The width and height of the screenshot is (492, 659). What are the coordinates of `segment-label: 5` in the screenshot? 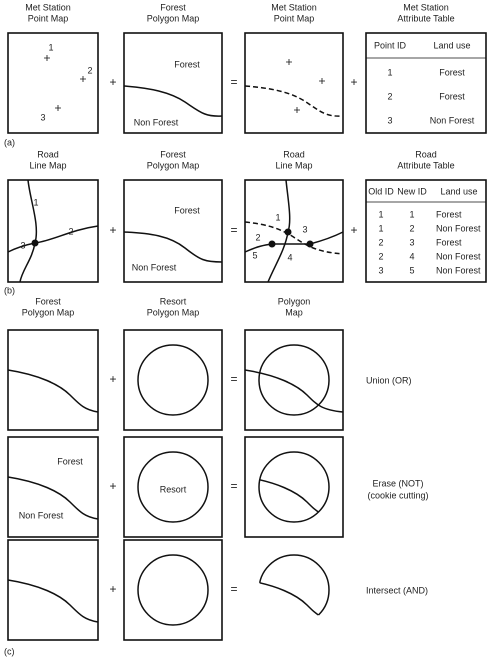 It's located at (254, 255).